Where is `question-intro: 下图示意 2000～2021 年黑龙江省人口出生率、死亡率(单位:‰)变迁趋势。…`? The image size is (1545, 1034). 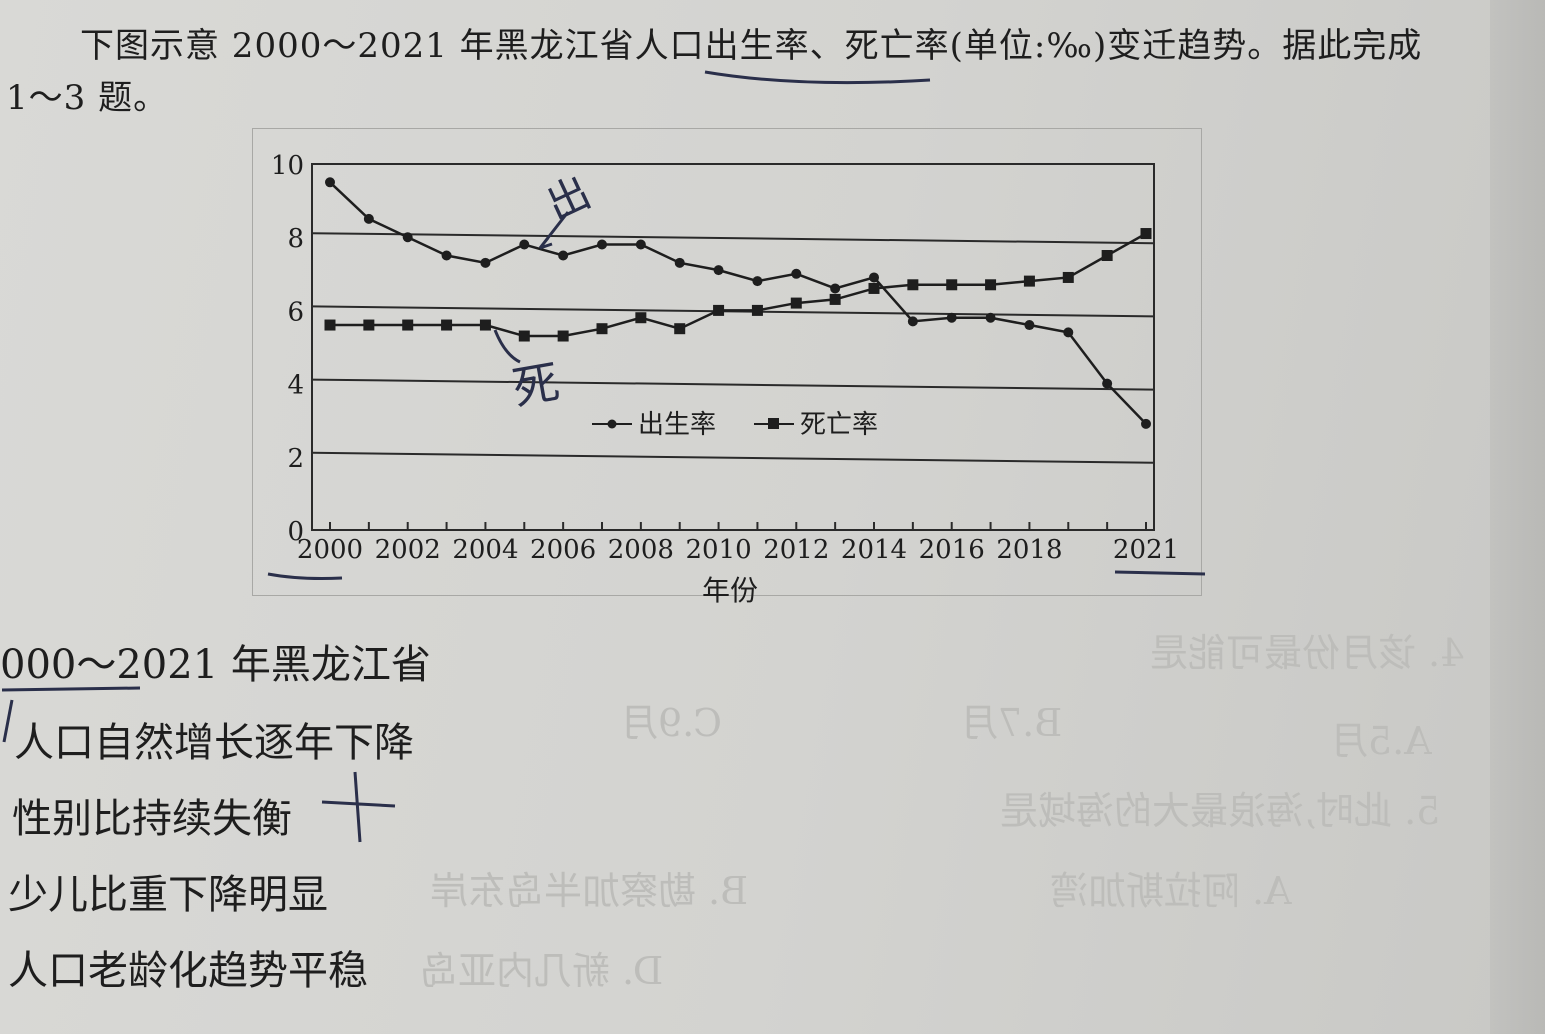
question-intro: 下图示意 2000～2021 年黑龙江省人口出生率、死亡率(单位:‰)变迁趋势。… is located at coordinates (750, 72).